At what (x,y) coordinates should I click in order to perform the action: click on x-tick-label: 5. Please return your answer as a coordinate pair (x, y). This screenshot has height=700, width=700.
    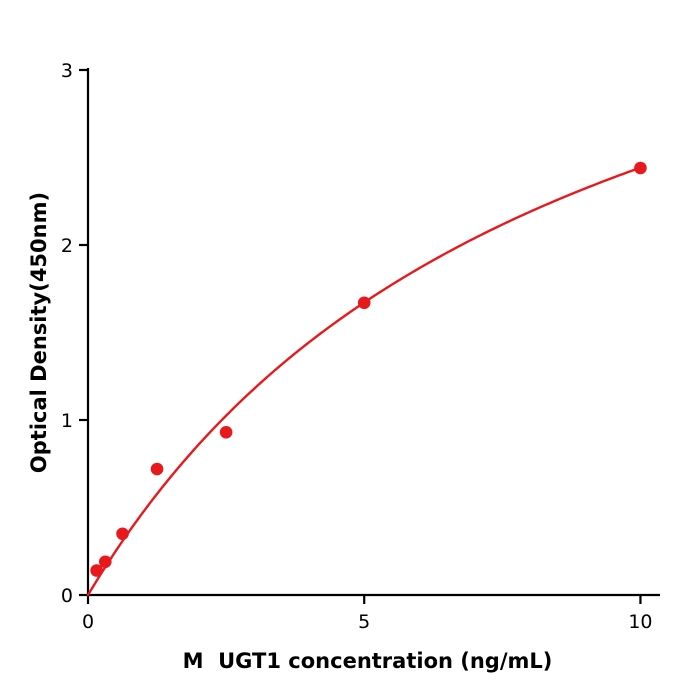
    Looking at the image, I should click on (364, 622).